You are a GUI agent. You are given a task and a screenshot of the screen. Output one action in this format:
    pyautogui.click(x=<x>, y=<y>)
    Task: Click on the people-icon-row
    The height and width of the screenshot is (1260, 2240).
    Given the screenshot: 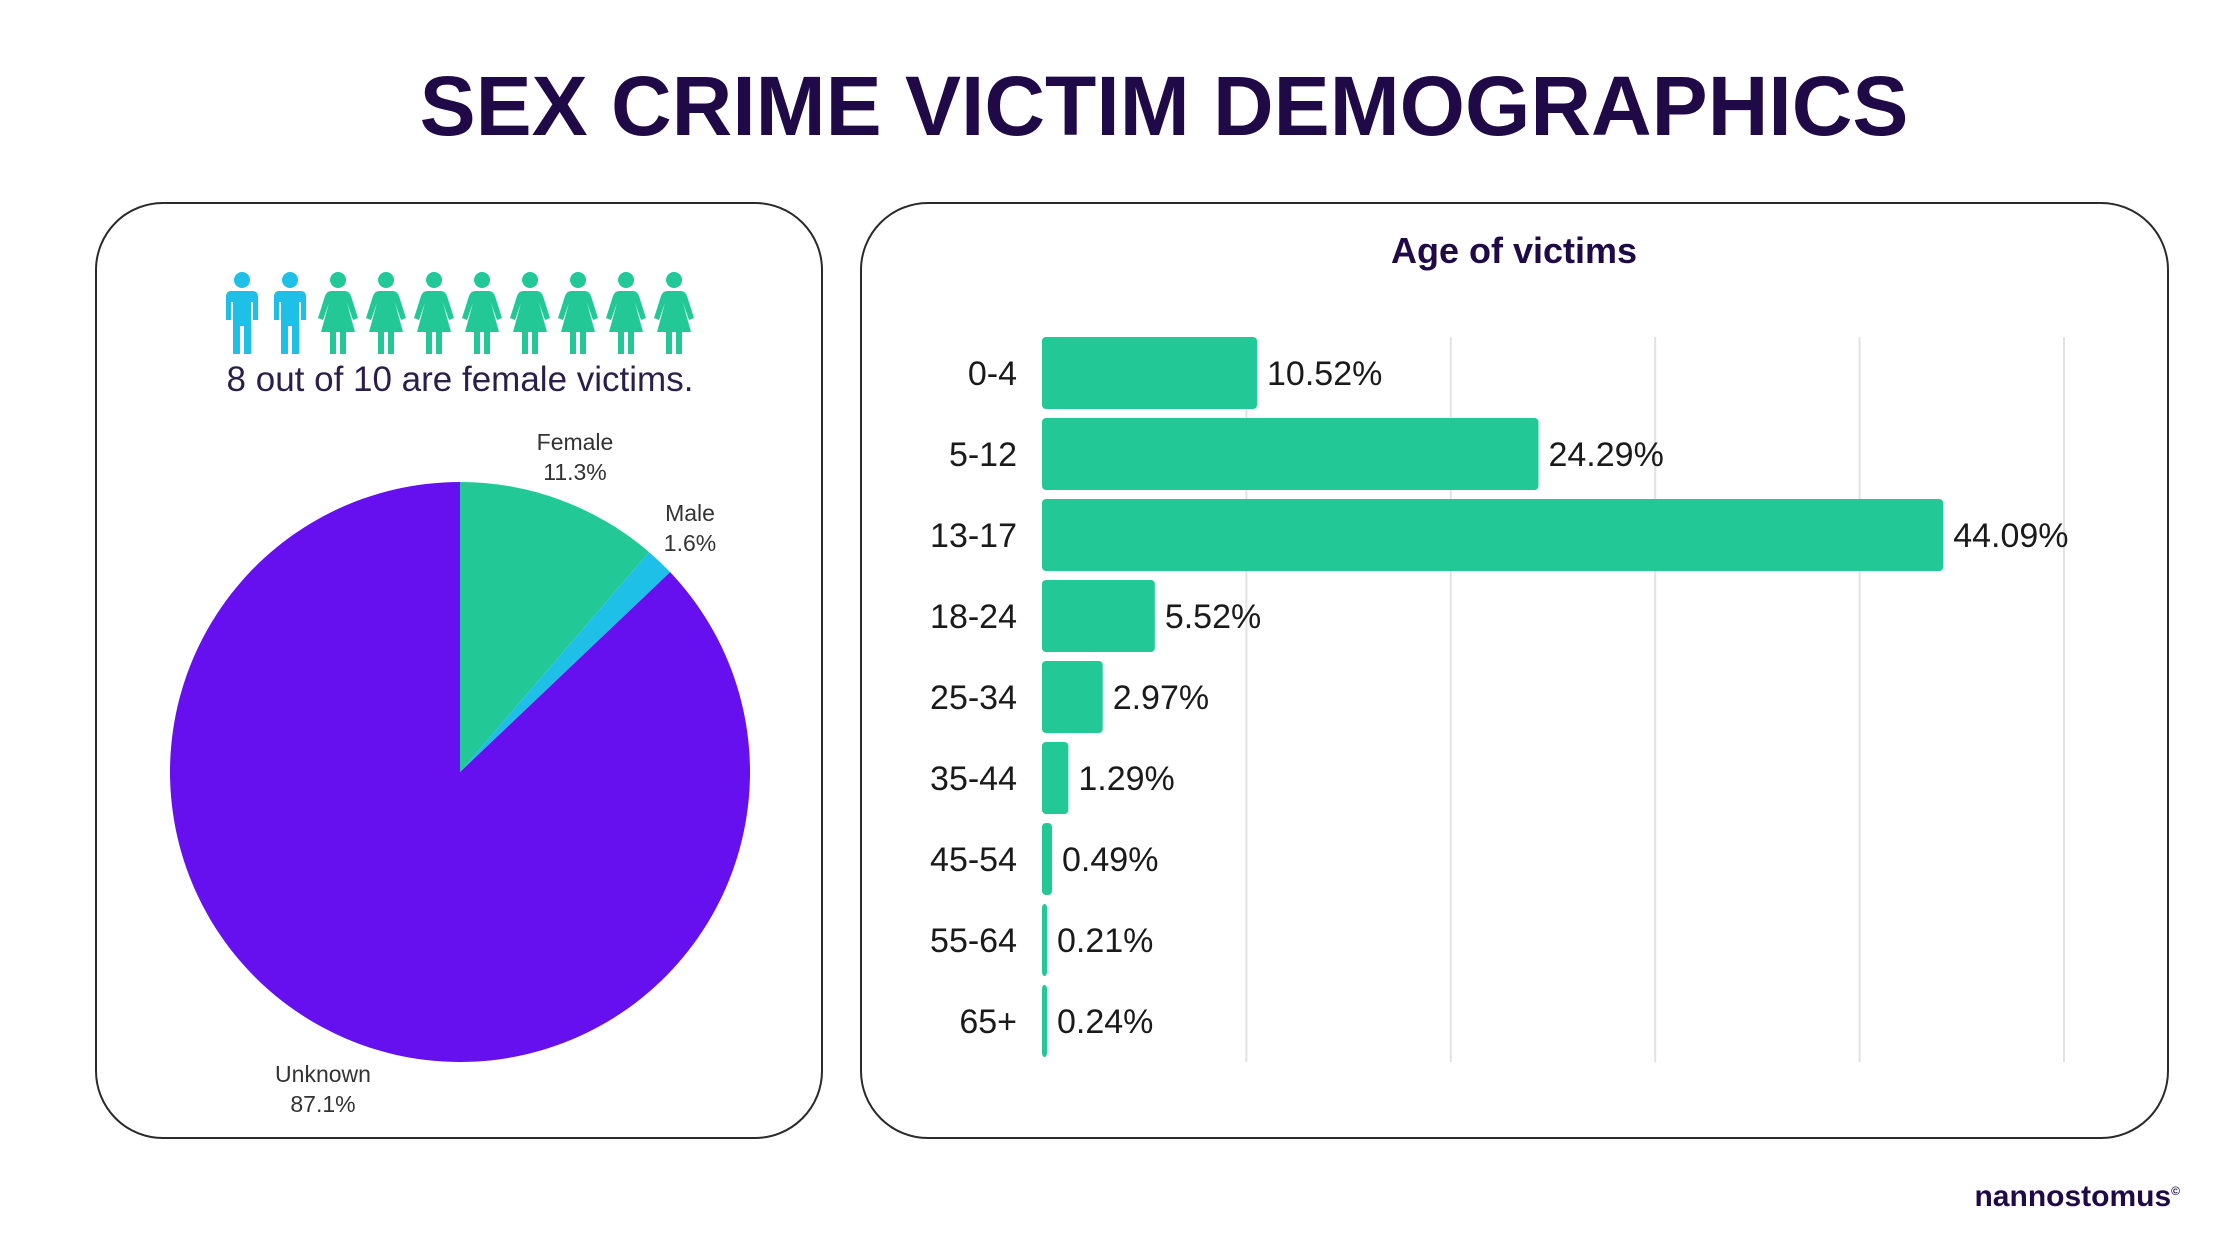 What is the action you would take?
    pyautogui.click(x=462, y=314)
    